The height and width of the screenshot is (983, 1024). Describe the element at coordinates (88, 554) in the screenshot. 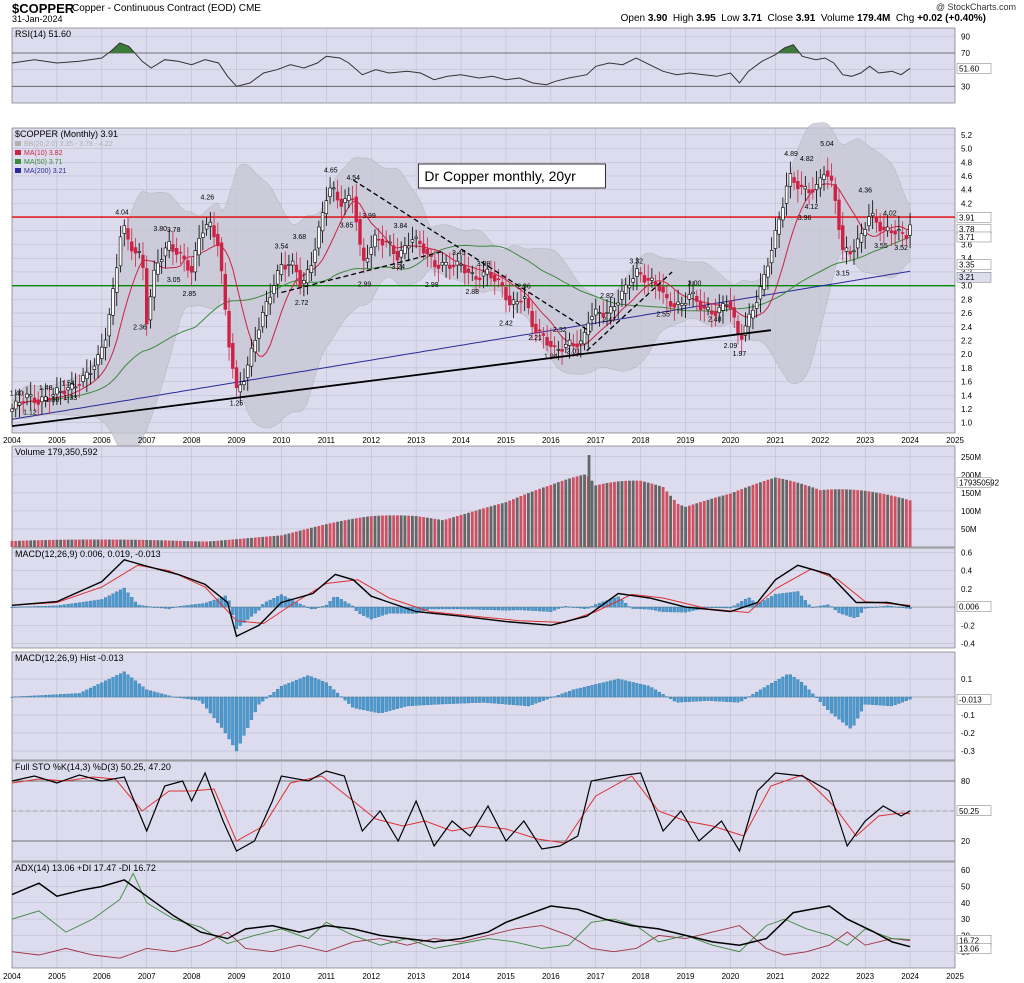

I see `macd-title: MACD(12,26,9) 0.006, 0.019, -0.013` at that location.